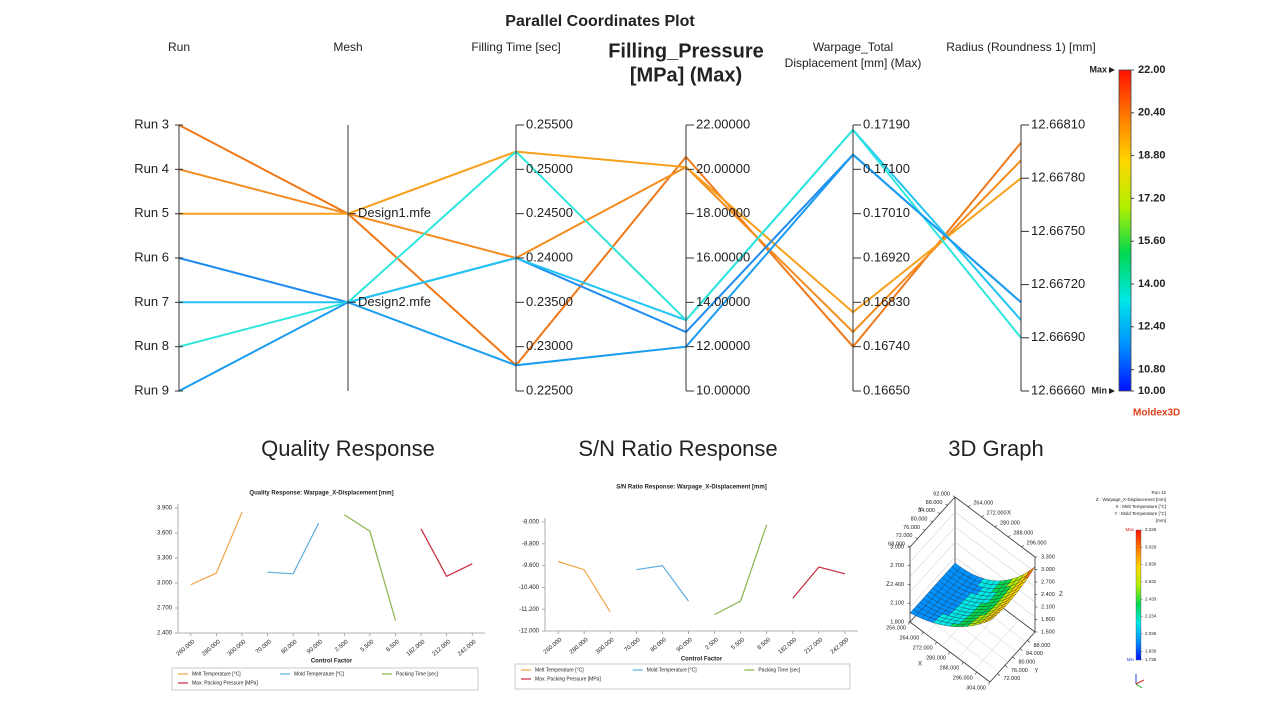 The image size is (1280, 720). What do you see at coordinates (702, 660) in the screenshot?
I see `x-axis-label: Control Factor` at bounding box center [702, 660].